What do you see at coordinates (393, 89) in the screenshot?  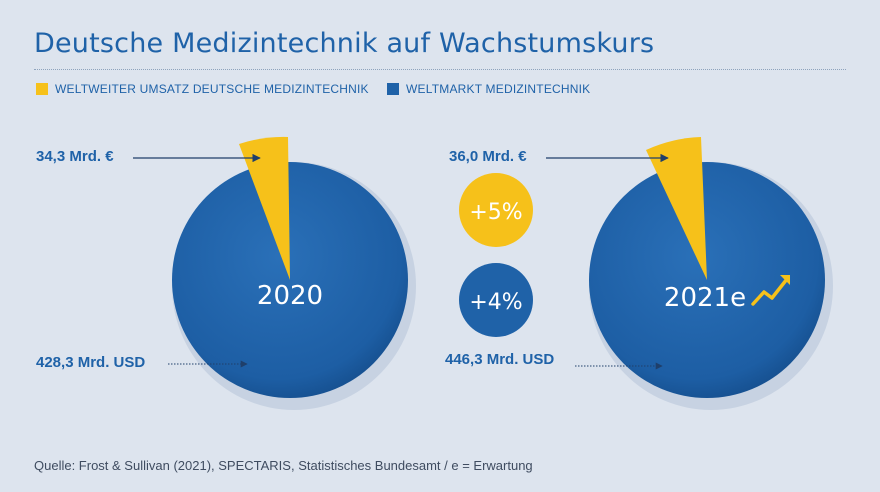 I see `legend-swatch-world` at bounding box center [393, 89].